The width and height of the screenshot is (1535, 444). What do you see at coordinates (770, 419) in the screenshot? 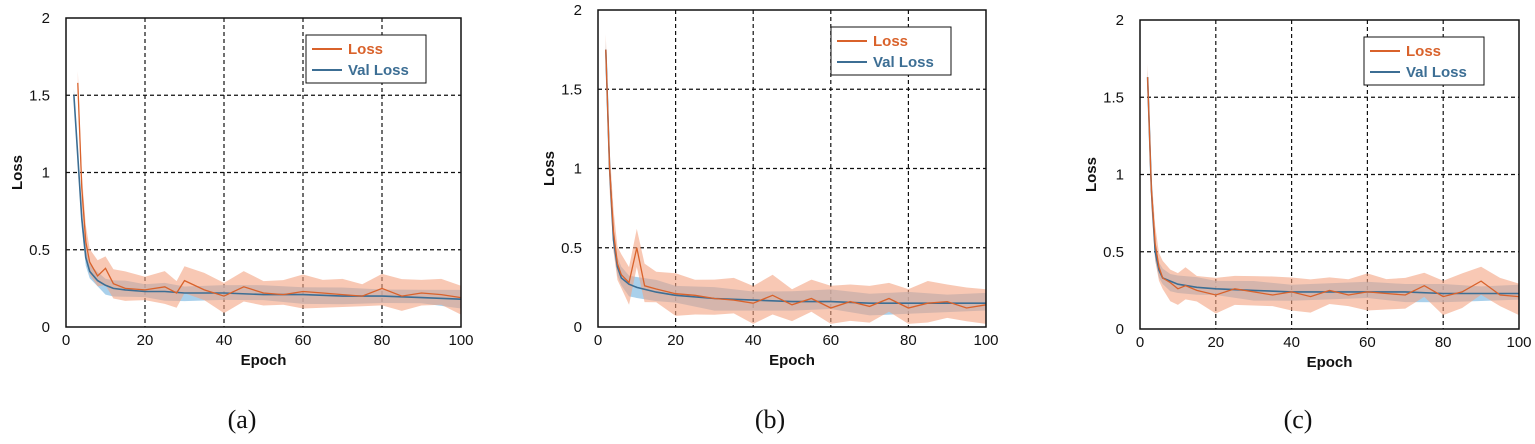
I see `caption-b: (b)` at bounding box center [770, 419].